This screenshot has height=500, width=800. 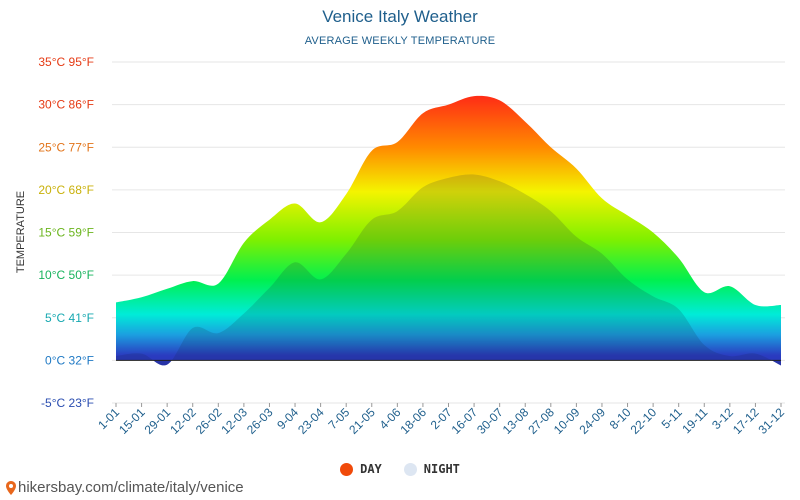 What do you see at coordinates (234, 421) in the screenshot?
I see `x-tick-label: 12-03` at bounding box center [234, 421].